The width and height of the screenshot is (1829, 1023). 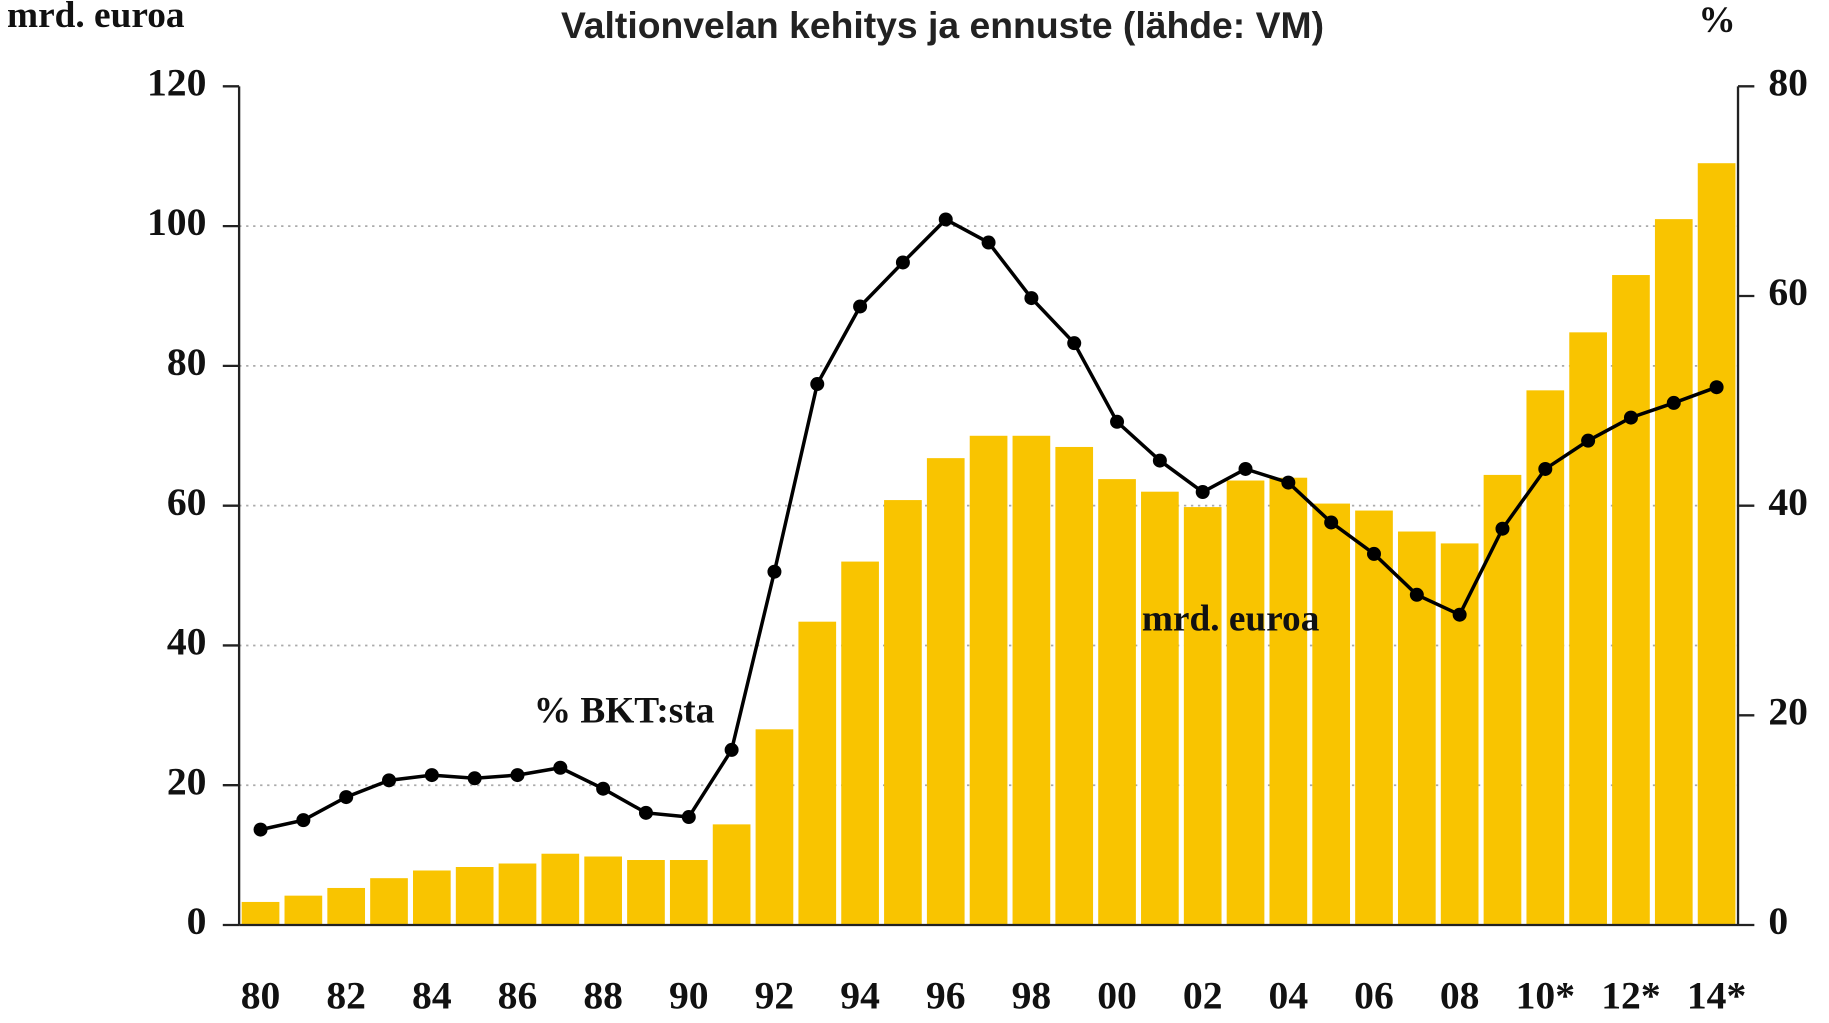 I want to click on x-tick-label: 84, so click(x=432, y=996).